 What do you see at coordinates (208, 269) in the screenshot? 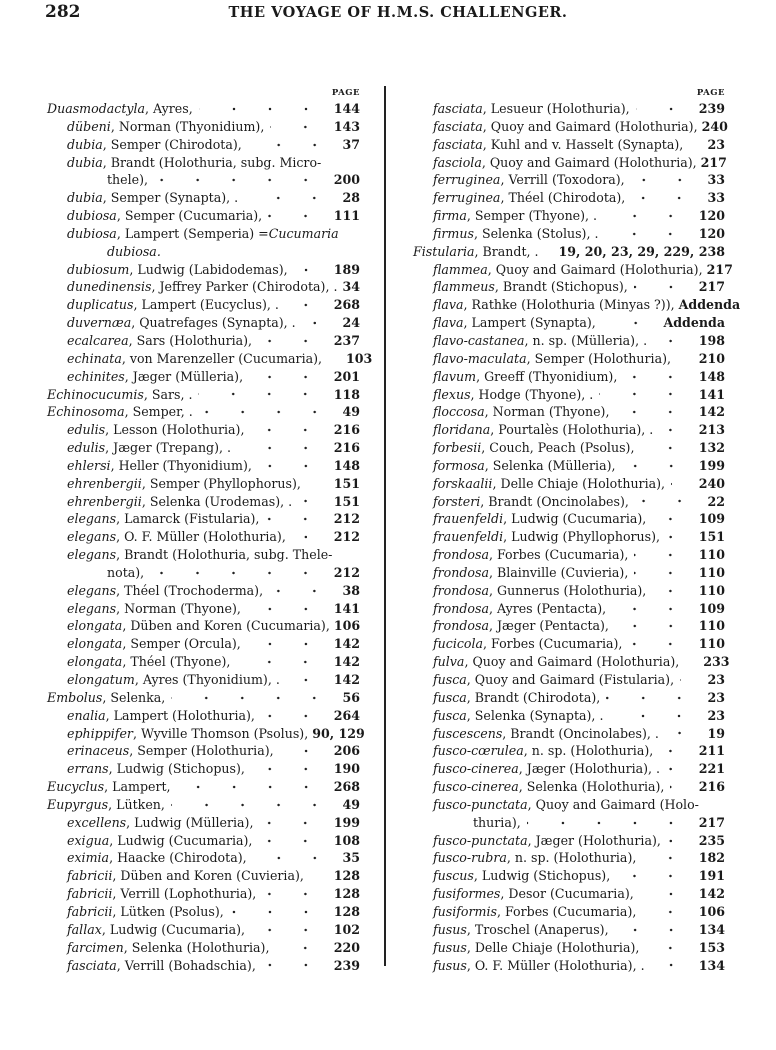
I see `entry-authority: , Ludwig (Labidodemas),` at bounding box center [208, 269].